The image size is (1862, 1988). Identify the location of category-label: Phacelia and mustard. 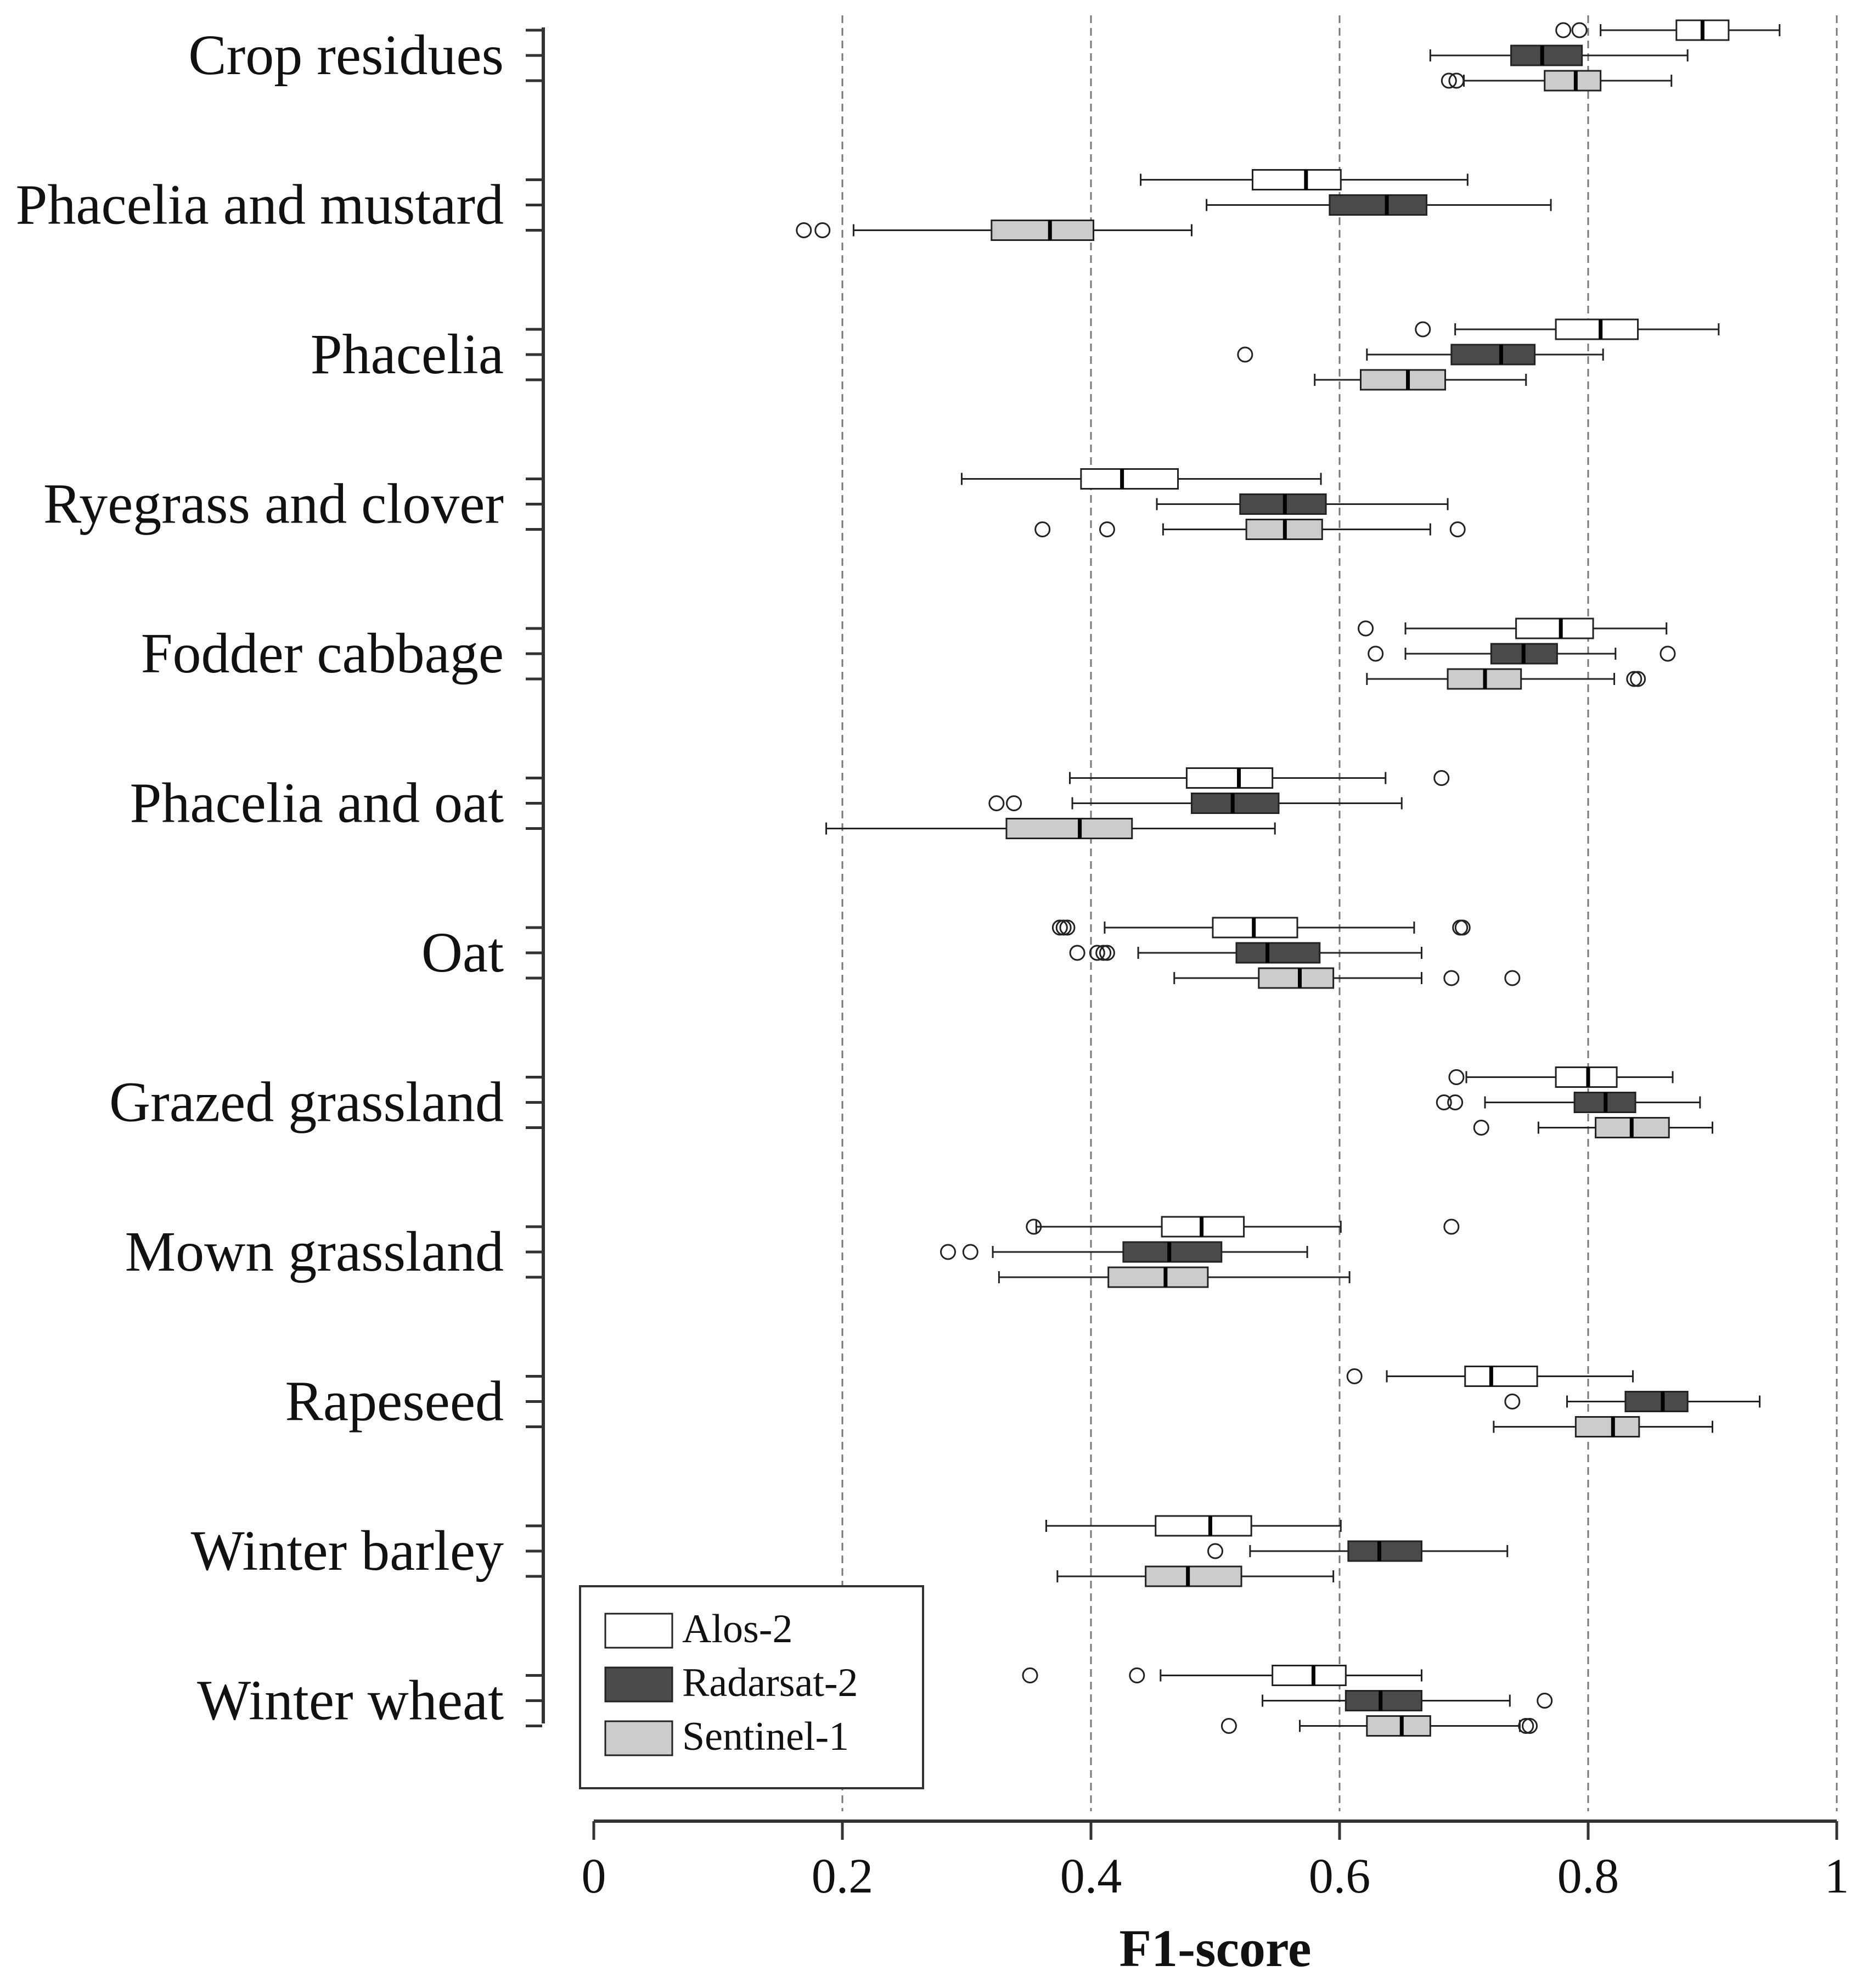
(260, 205).